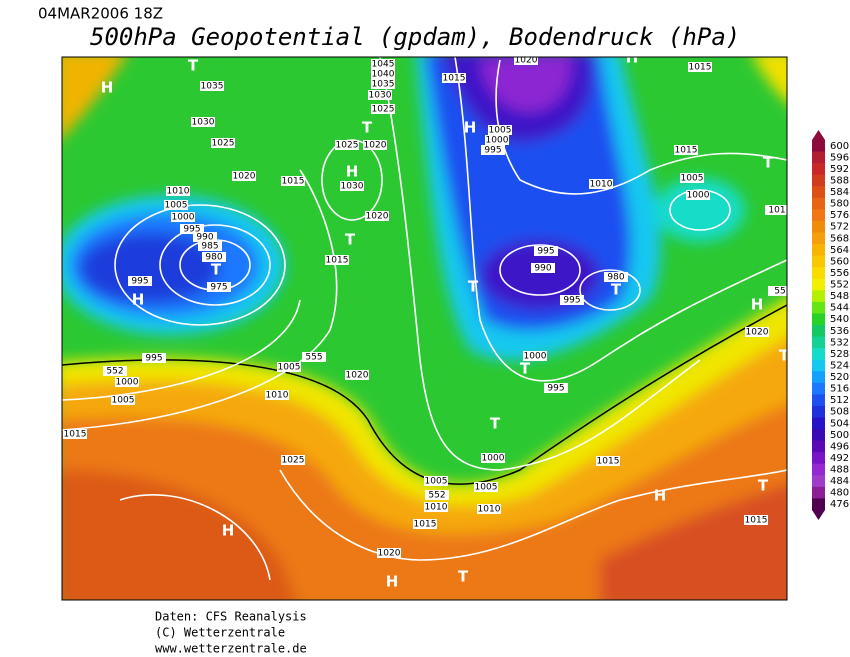 This screenshot has width=850, height=657. What do you see at coordinates (178, 192) in the screenshot?
I see `pressure-label: 1010` at bounding box center [178, 192].